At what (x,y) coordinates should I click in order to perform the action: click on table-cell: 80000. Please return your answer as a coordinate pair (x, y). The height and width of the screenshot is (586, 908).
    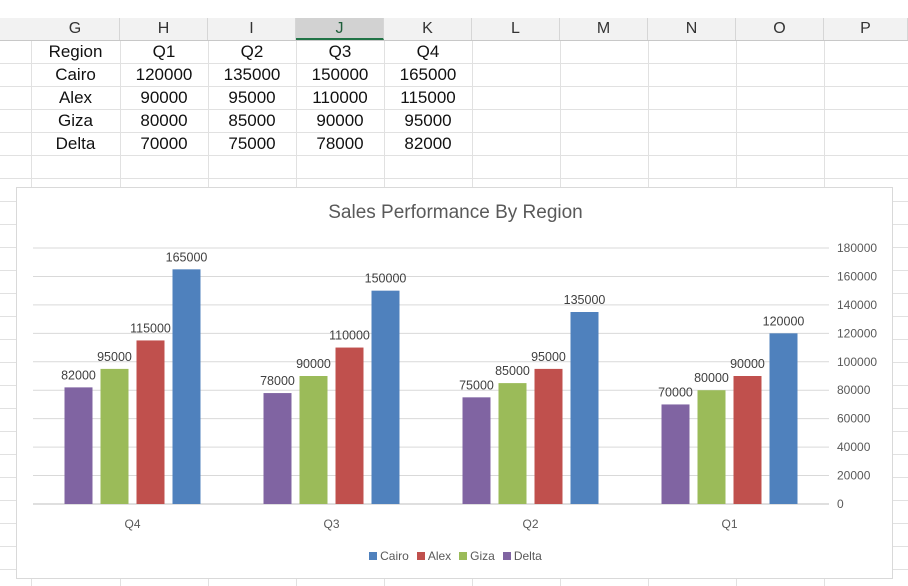
    Looking at the image, I should click on (164, 120).